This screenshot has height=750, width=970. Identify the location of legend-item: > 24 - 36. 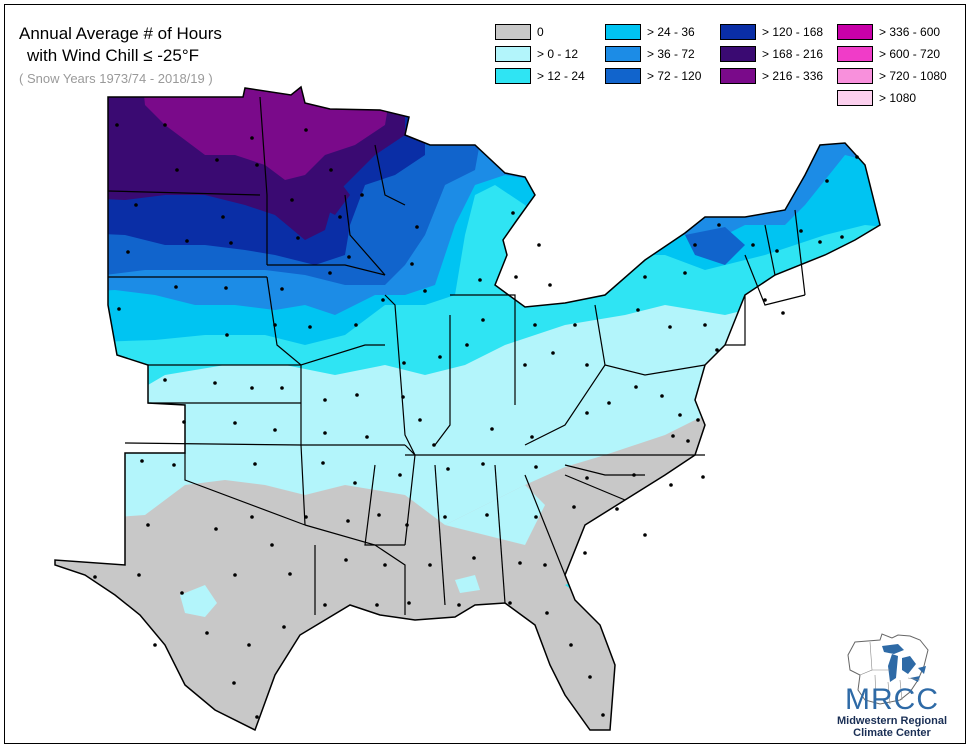
(650, 32).